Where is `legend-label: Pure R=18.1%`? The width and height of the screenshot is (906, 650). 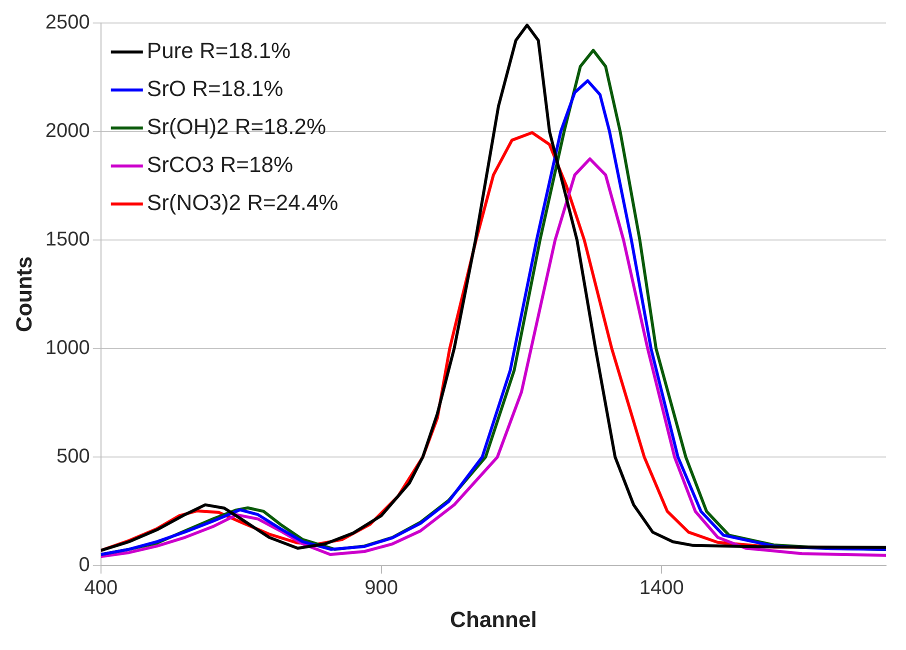 legend-label: Pure R=18.1% is located at coordinates (218, 51).